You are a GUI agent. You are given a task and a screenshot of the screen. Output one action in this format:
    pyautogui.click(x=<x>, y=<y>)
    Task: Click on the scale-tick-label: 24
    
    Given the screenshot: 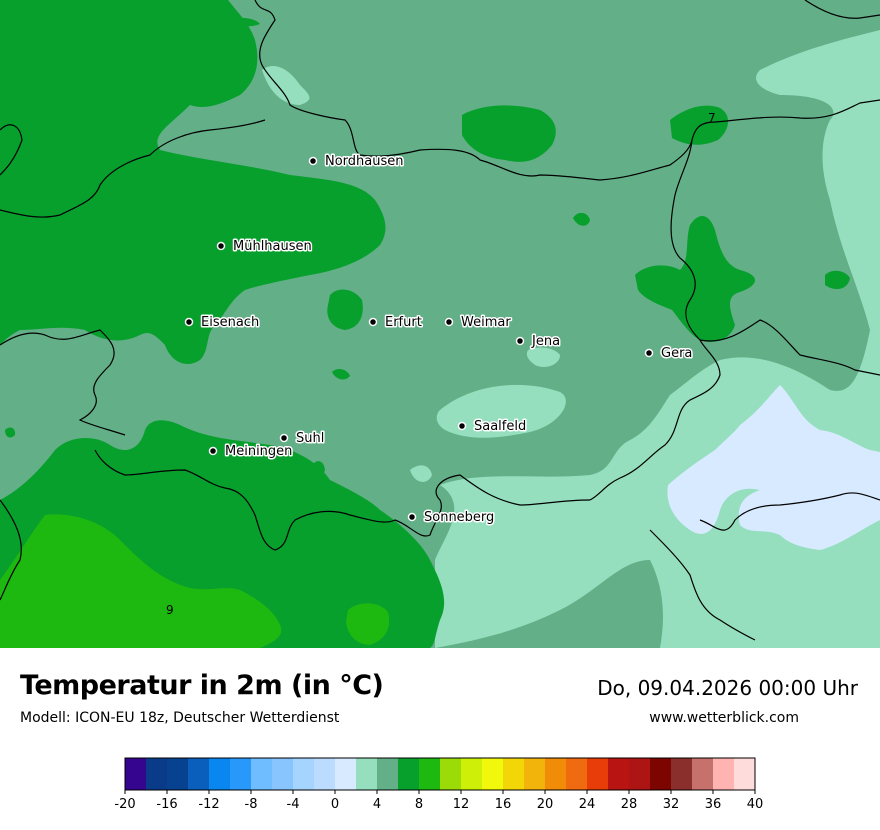 What is the action you would take?
    pyautogui.click(x=587, y=804)
    